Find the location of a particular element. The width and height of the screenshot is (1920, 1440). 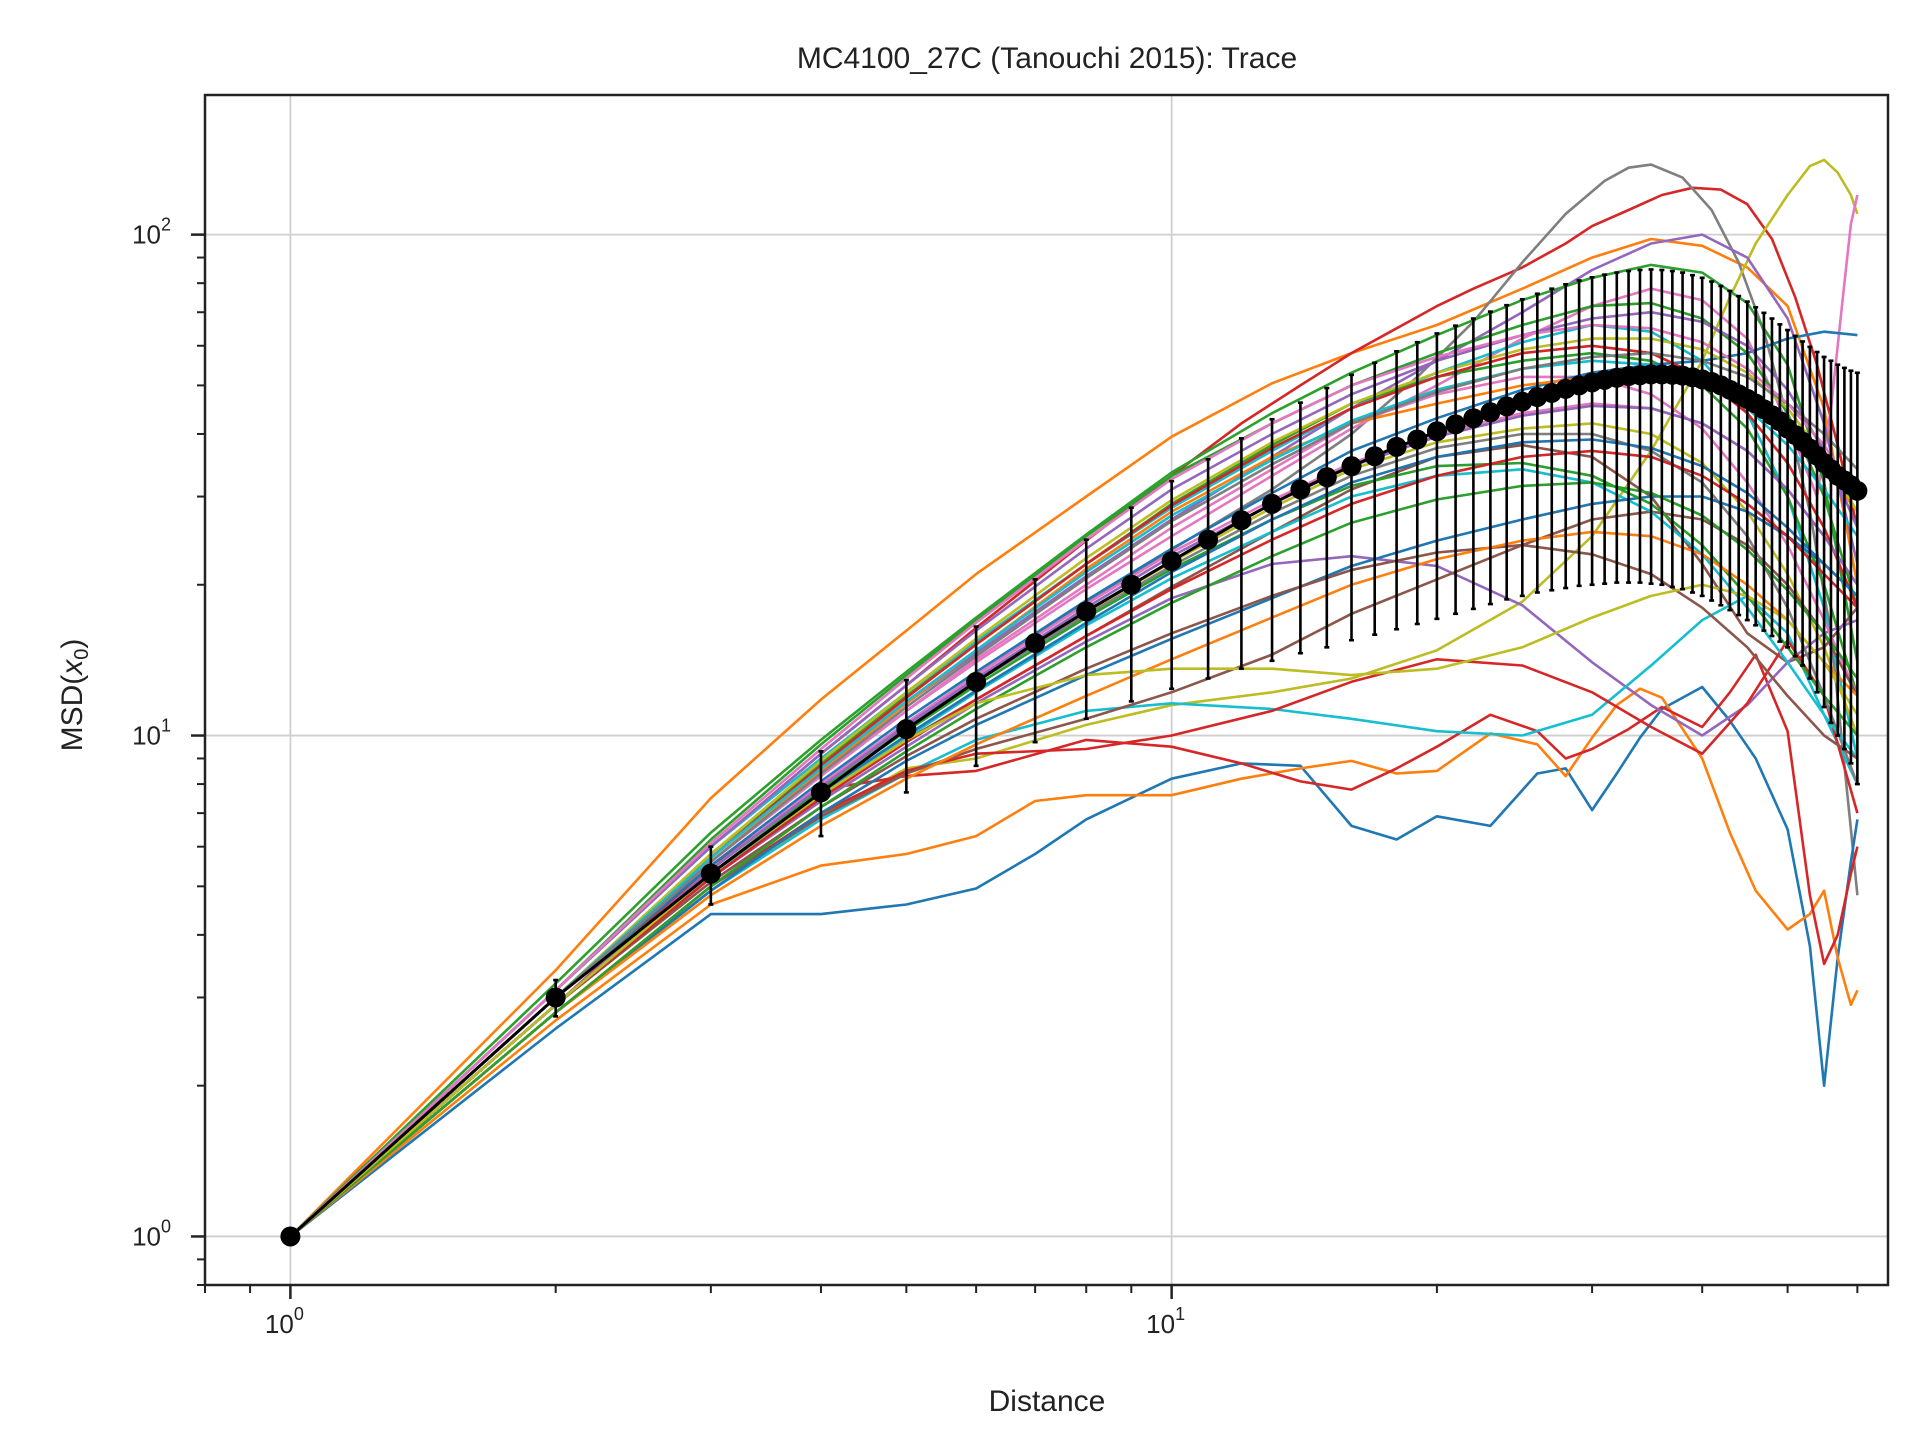

x-tick-label-exp: 1 is located at coordinates (1180, 1314).